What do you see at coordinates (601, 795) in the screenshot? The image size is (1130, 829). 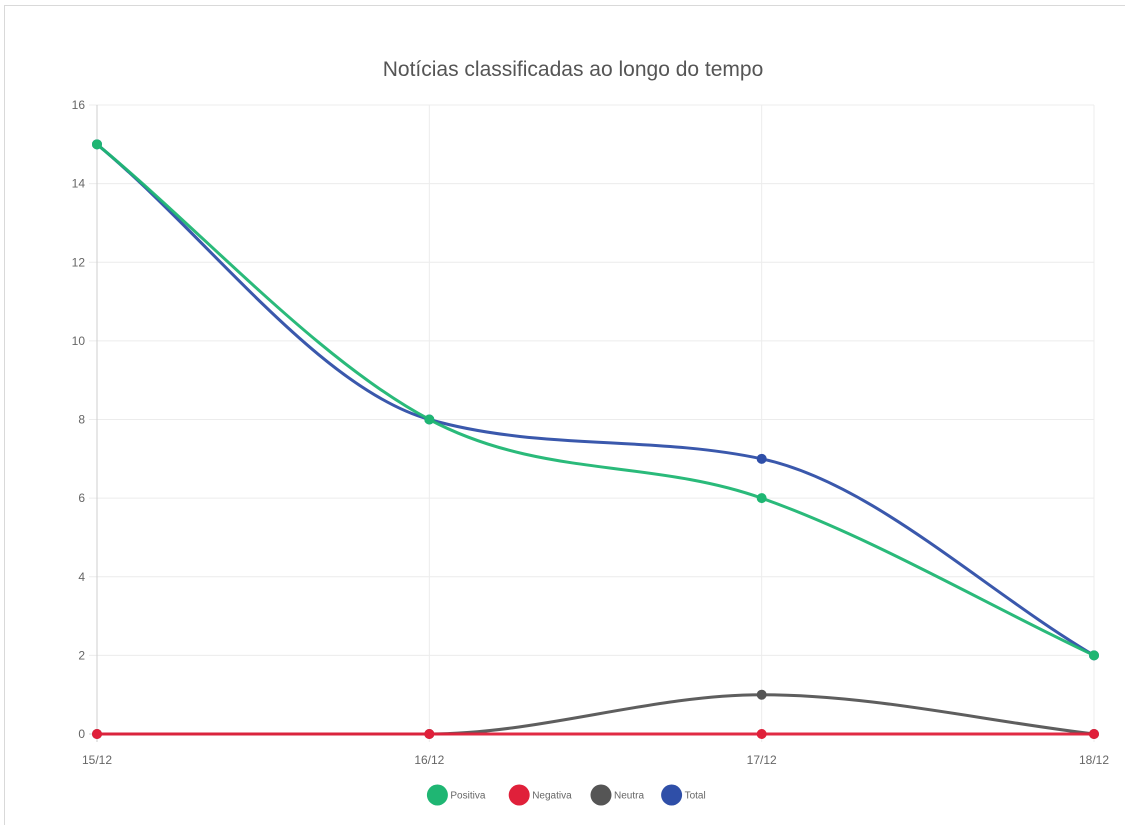 I see `legend-swatch-neutra` at bounding box center [601, 795].